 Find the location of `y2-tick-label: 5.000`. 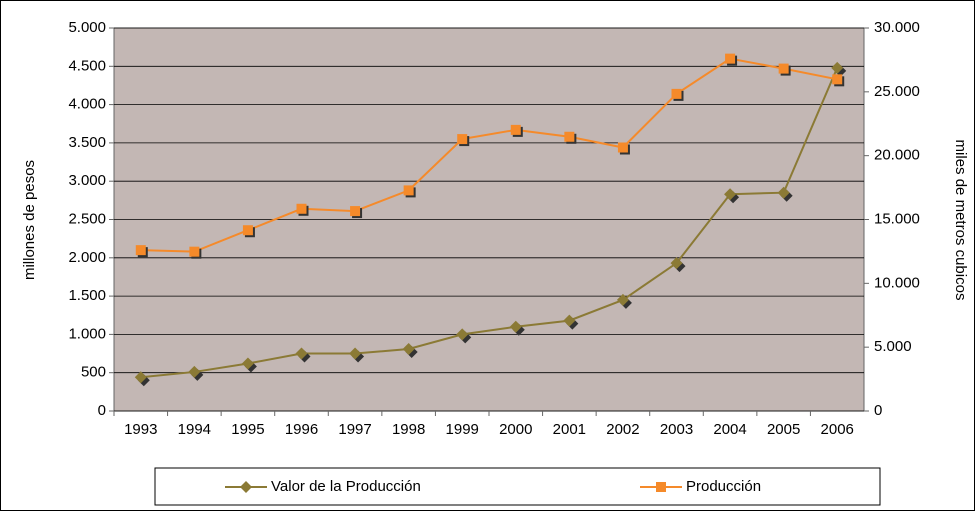

y2-tick-label: 5.000 is located at coordinates (893, 346).